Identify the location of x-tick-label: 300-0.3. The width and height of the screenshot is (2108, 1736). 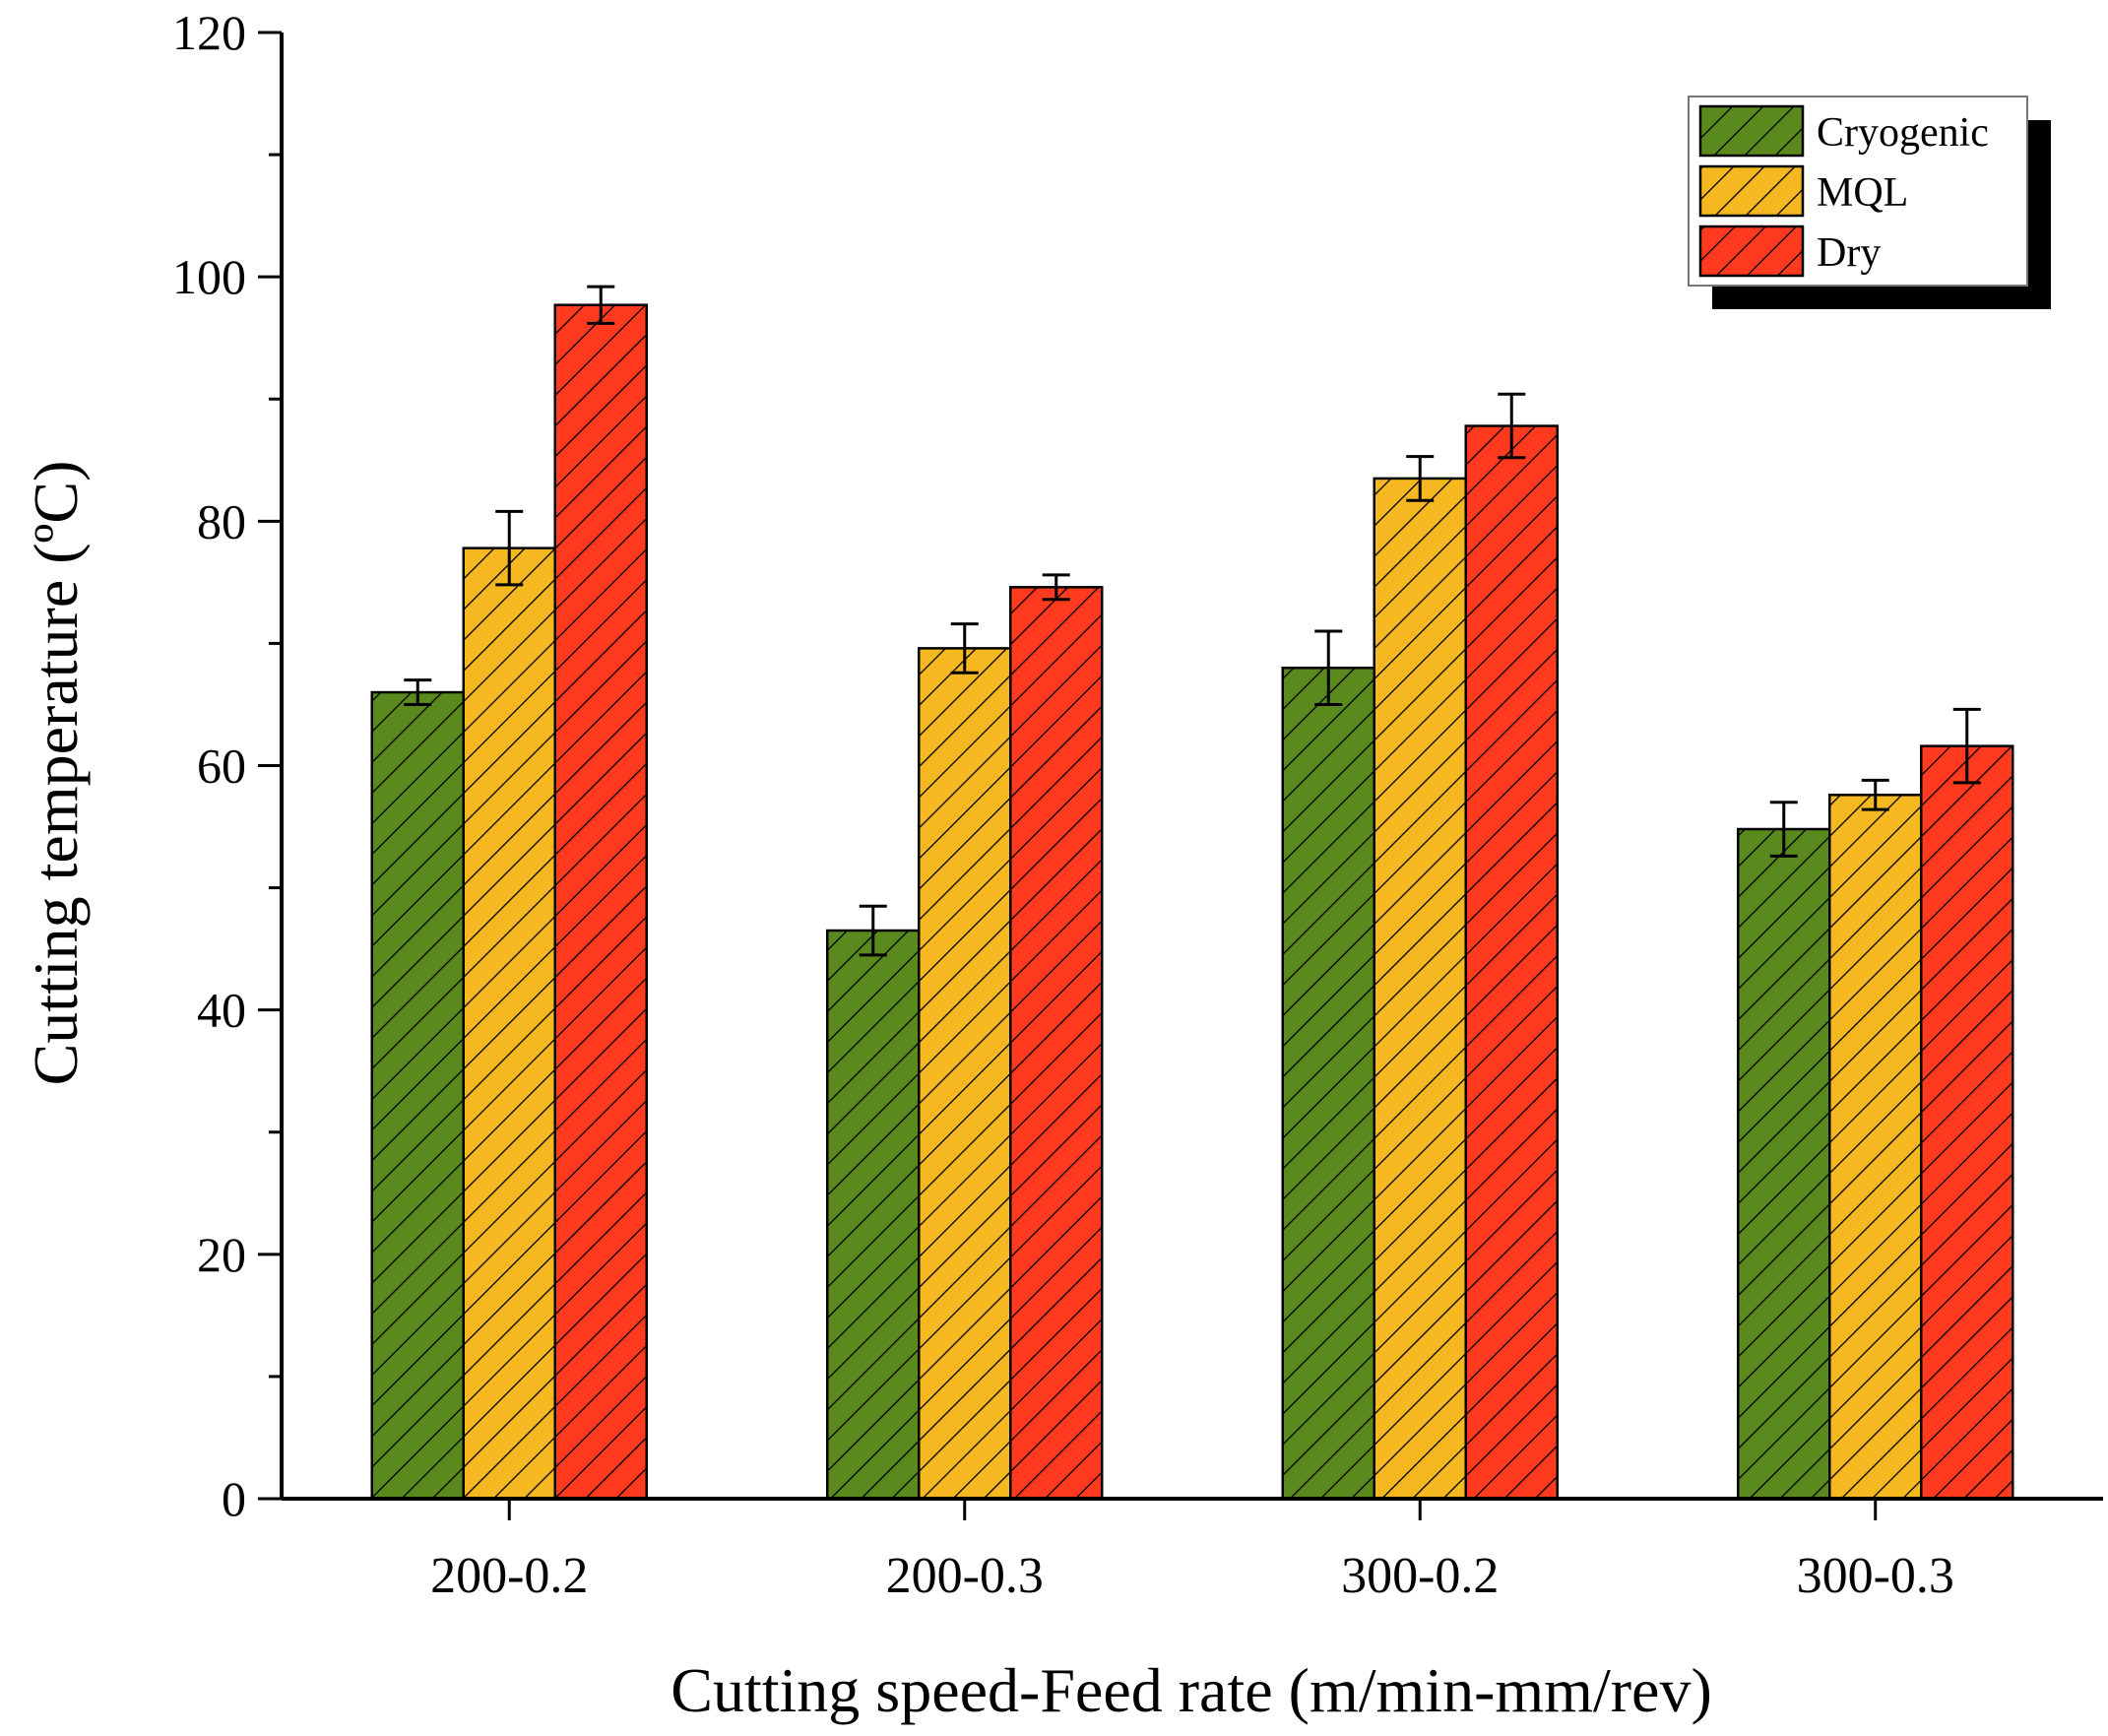
(1875, 1576).